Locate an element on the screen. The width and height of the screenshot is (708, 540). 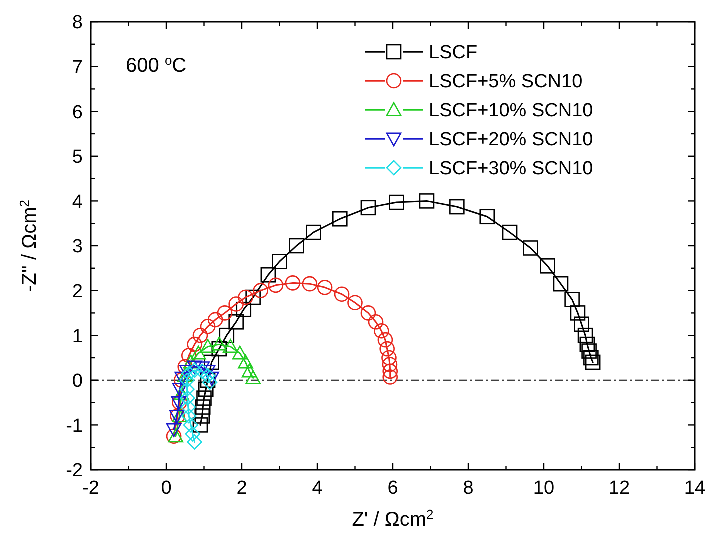
annotation: 600 $^{o}$C is located at coordinates (156, 64).